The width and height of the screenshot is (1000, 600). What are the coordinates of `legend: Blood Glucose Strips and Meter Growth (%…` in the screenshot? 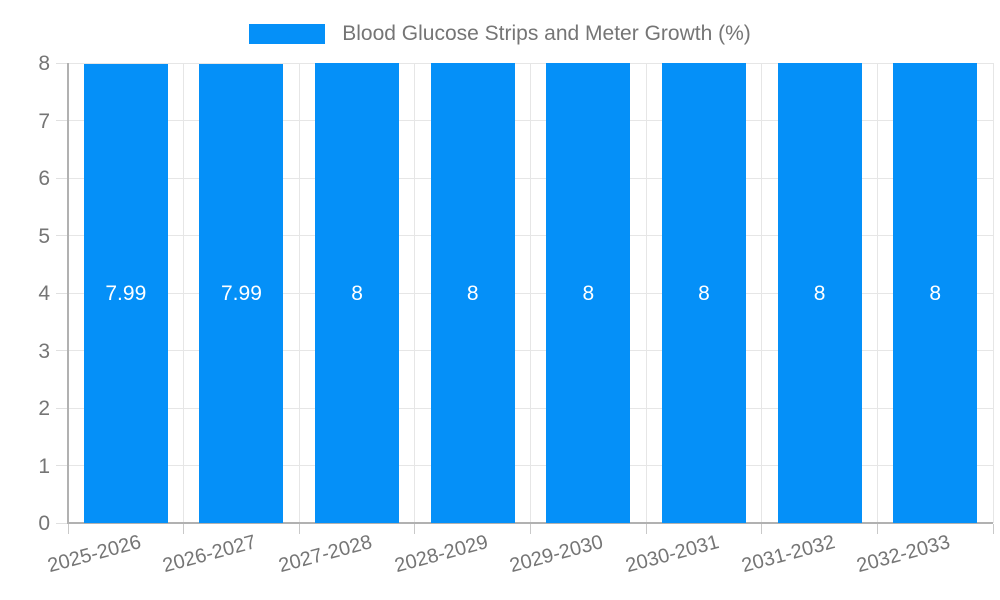 It's located at (500, 34).